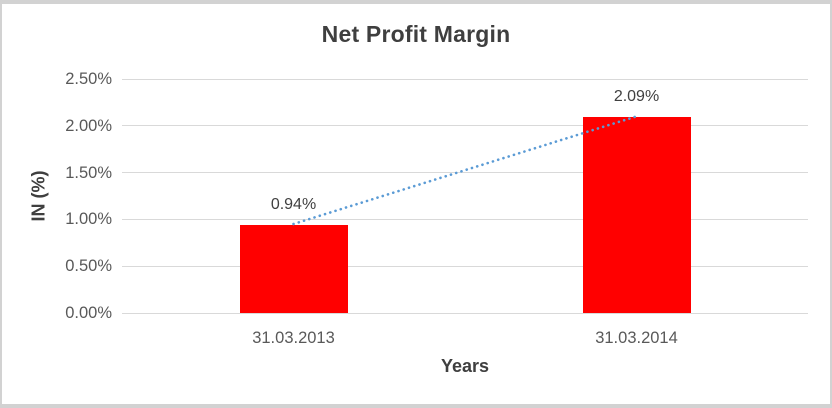 This screenshot has width=832, height=408. I want to click on data-label: 0.94%, so click(293, 205).